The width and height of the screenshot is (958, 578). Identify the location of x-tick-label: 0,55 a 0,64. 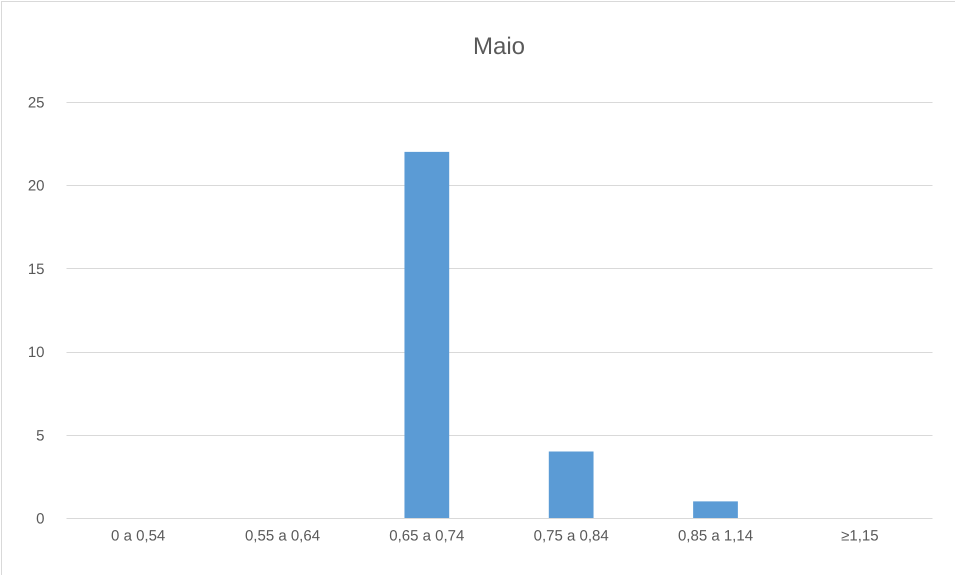
(282, 536).